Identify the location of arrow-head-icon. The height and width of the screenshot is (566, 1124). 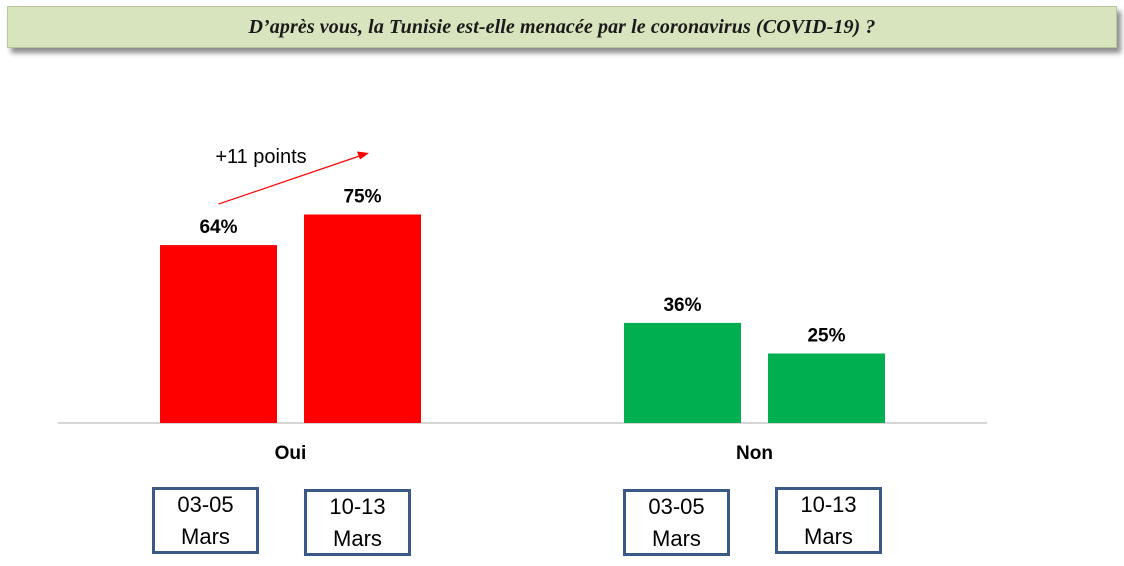
(363, 155).